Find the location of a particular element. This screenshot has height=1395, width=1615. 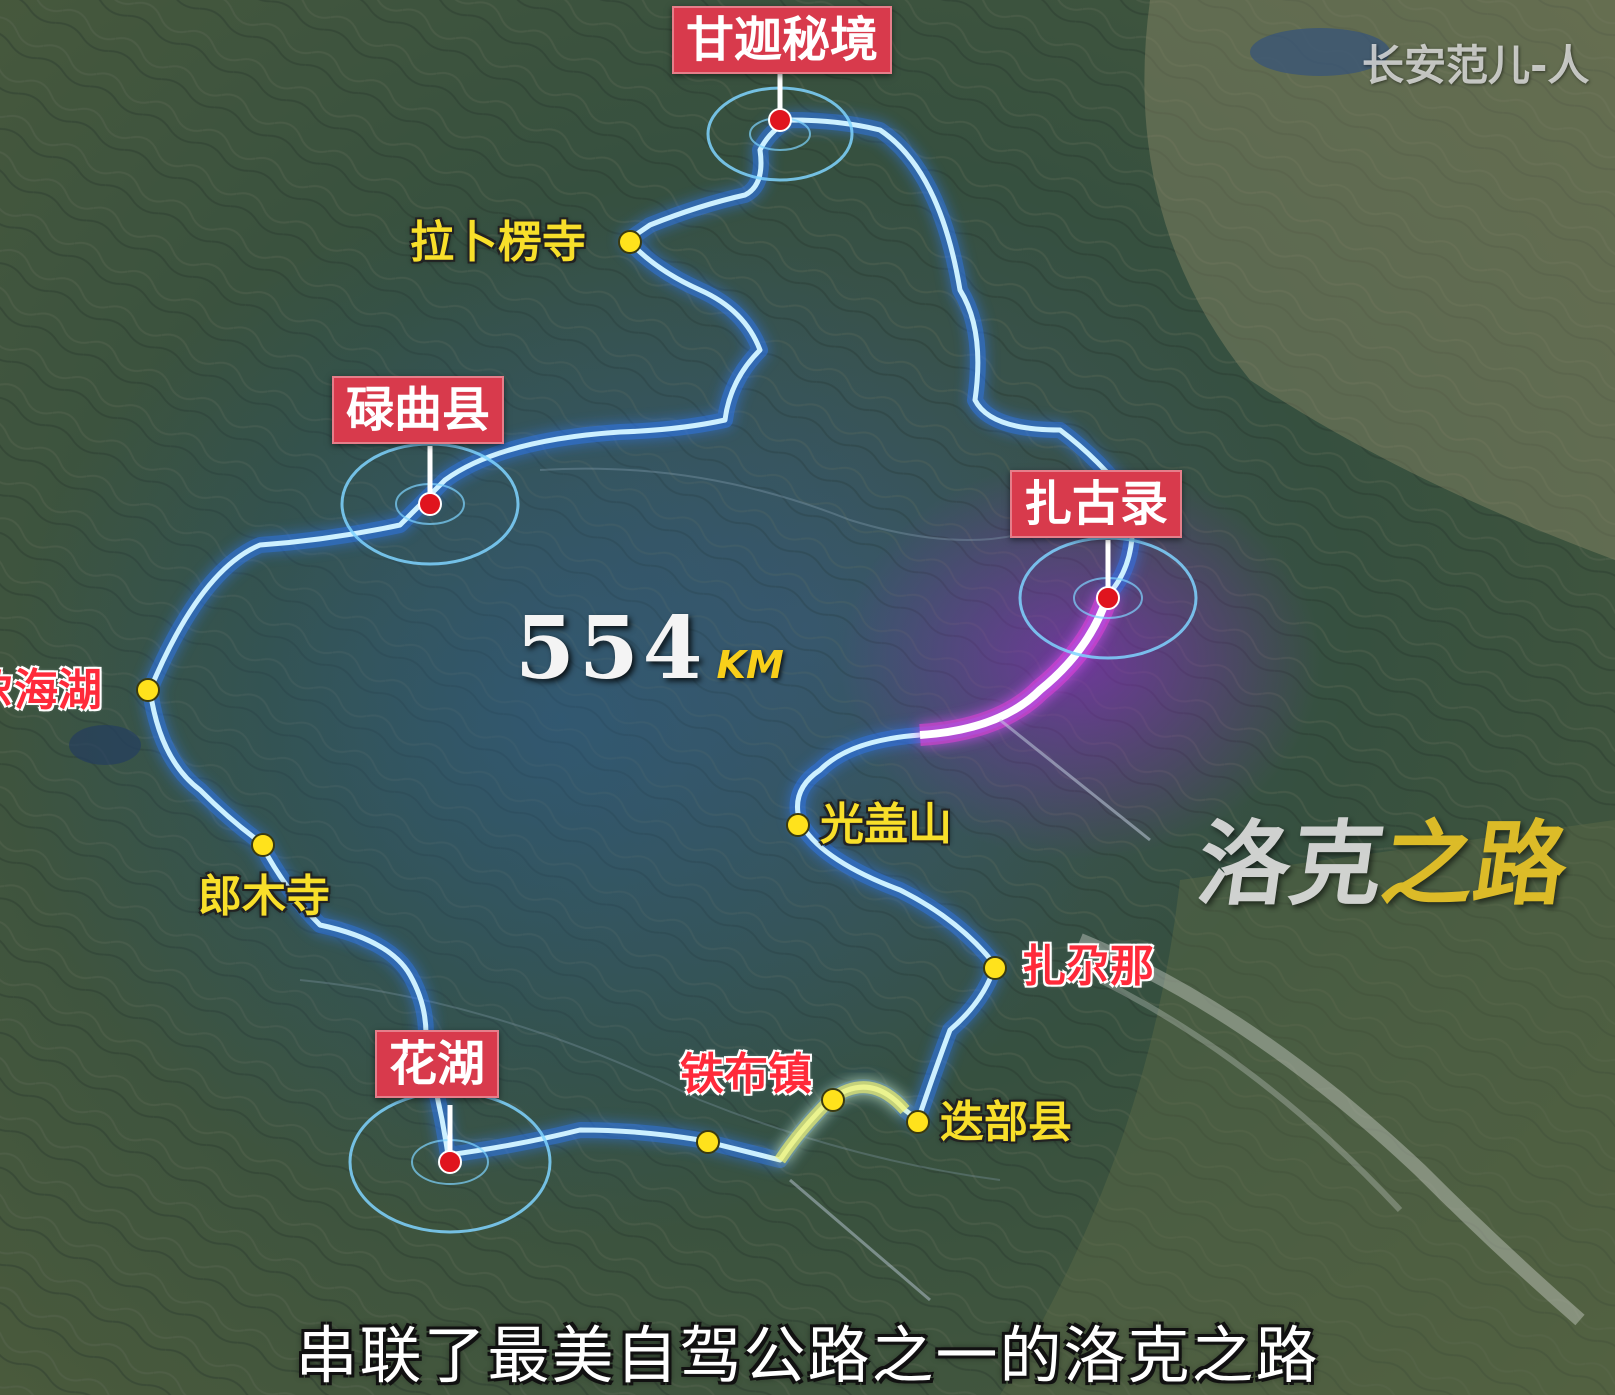

major-stop-marker-ganjia is located at coordinates (780, 127).